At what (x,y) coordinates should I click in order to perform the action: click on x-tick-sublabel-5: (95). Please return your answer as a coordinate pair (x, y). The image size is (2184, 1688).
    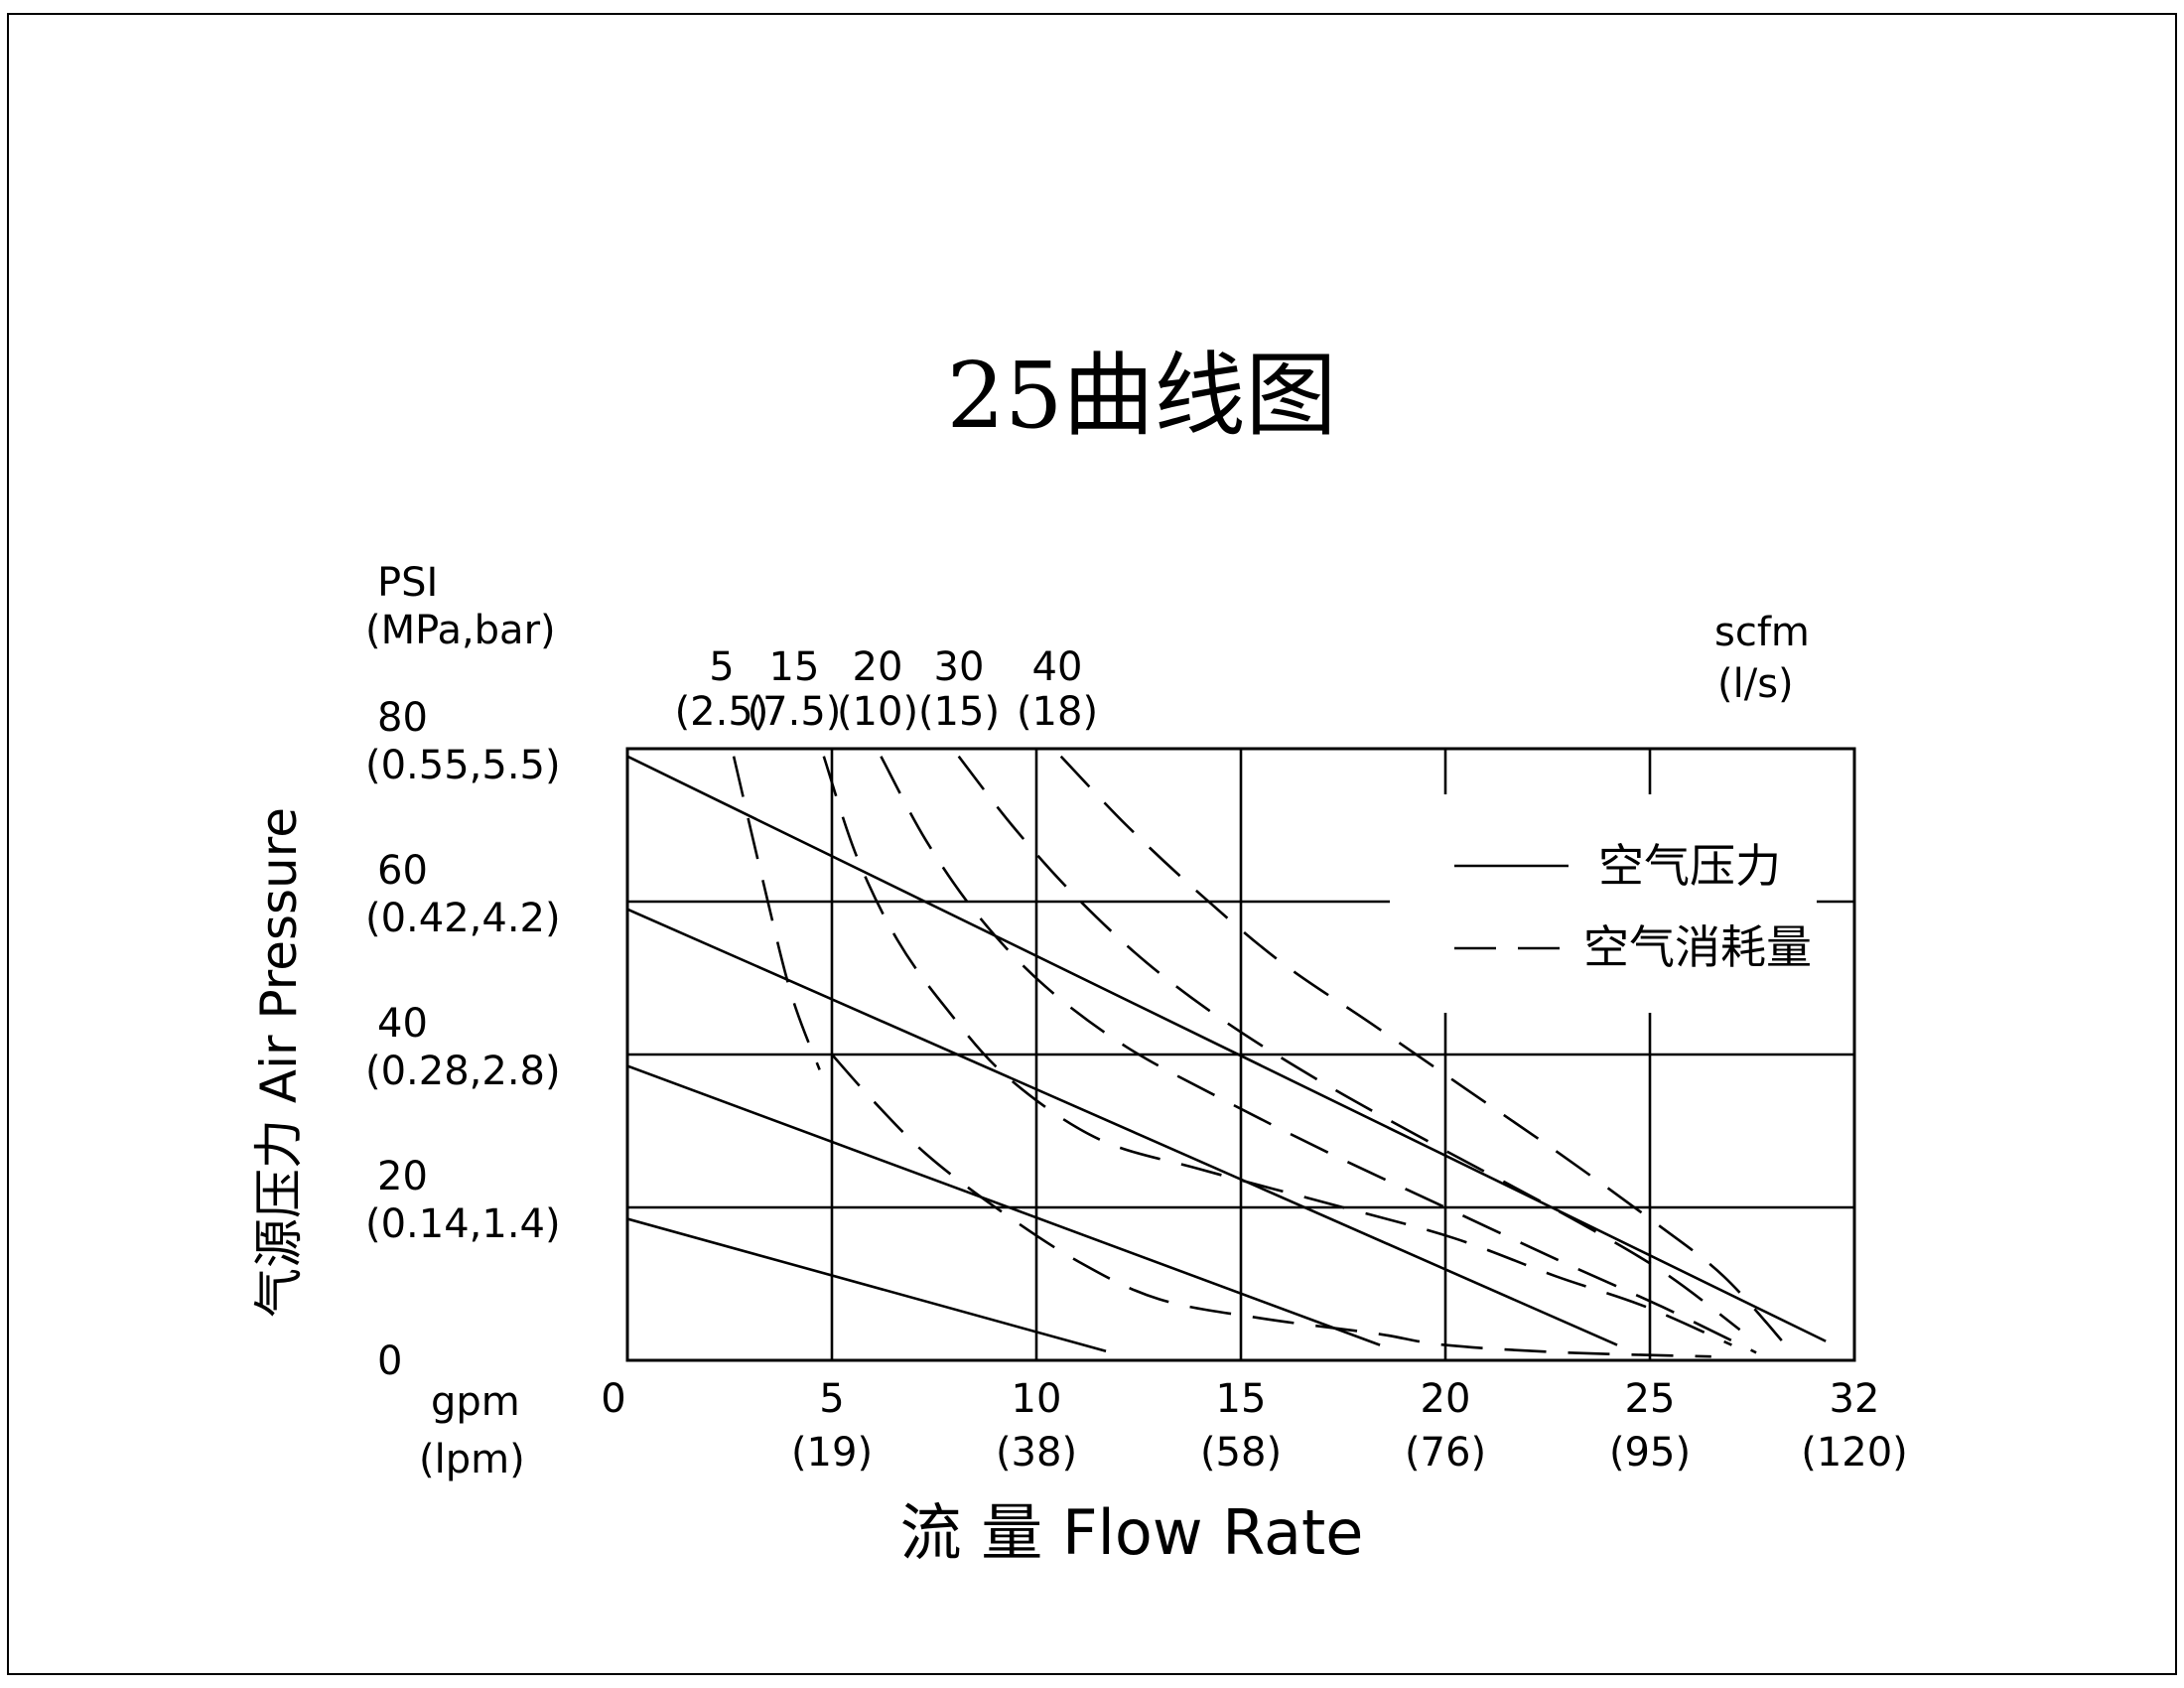
    Looking at the image, I should click on (1650, 1453).